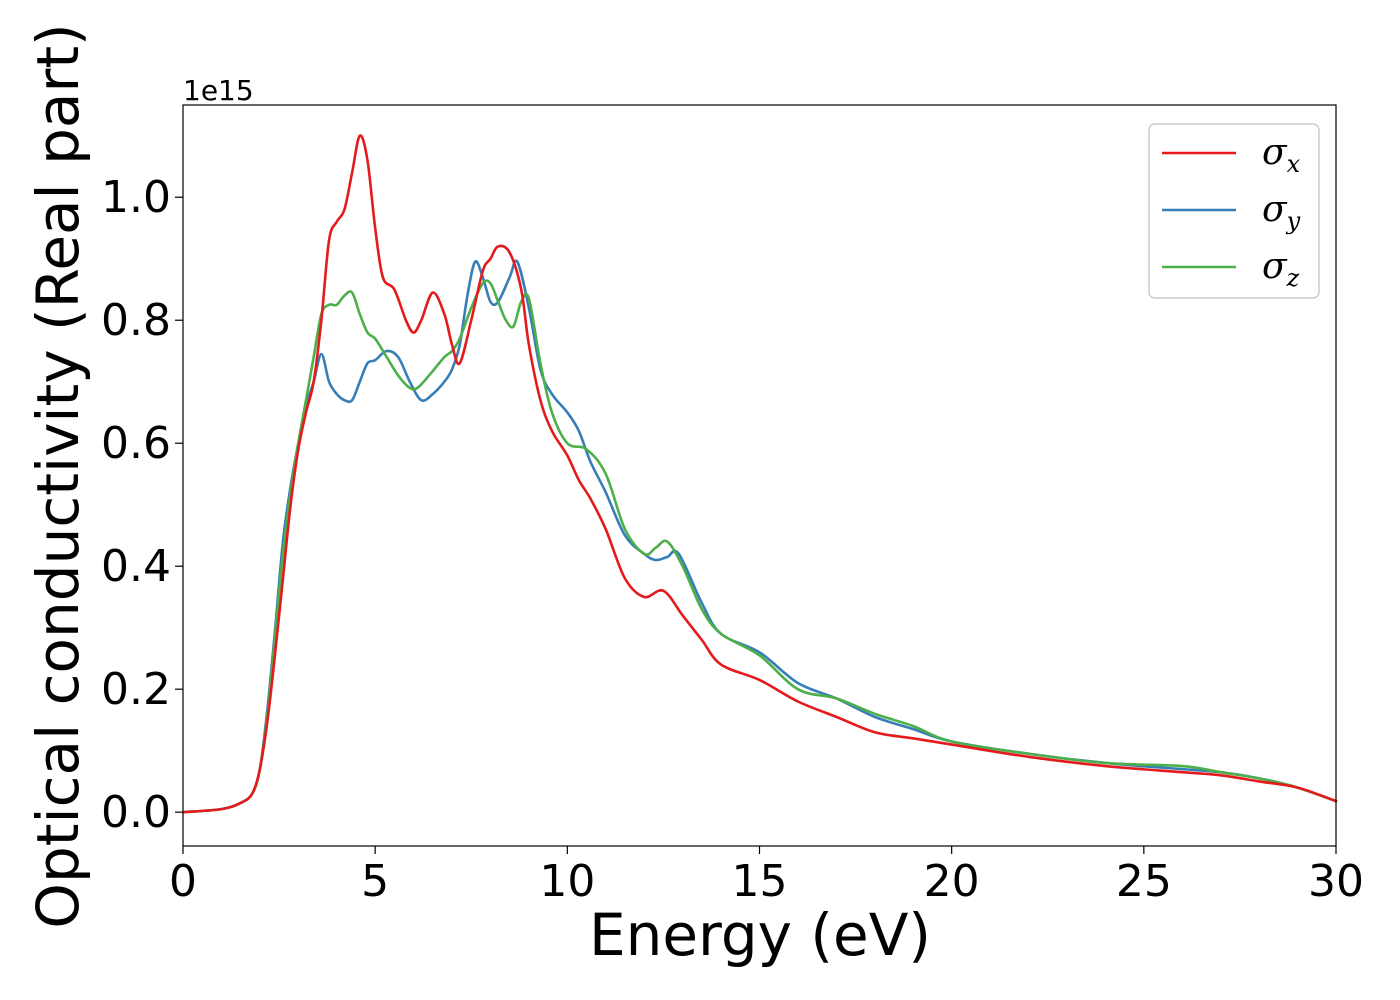 The width and height of the screenshot is (1400, 1000). Describe the element at coordinates (1144, 881) in the screenshot. I see `x-tick-label: 25` at that location.